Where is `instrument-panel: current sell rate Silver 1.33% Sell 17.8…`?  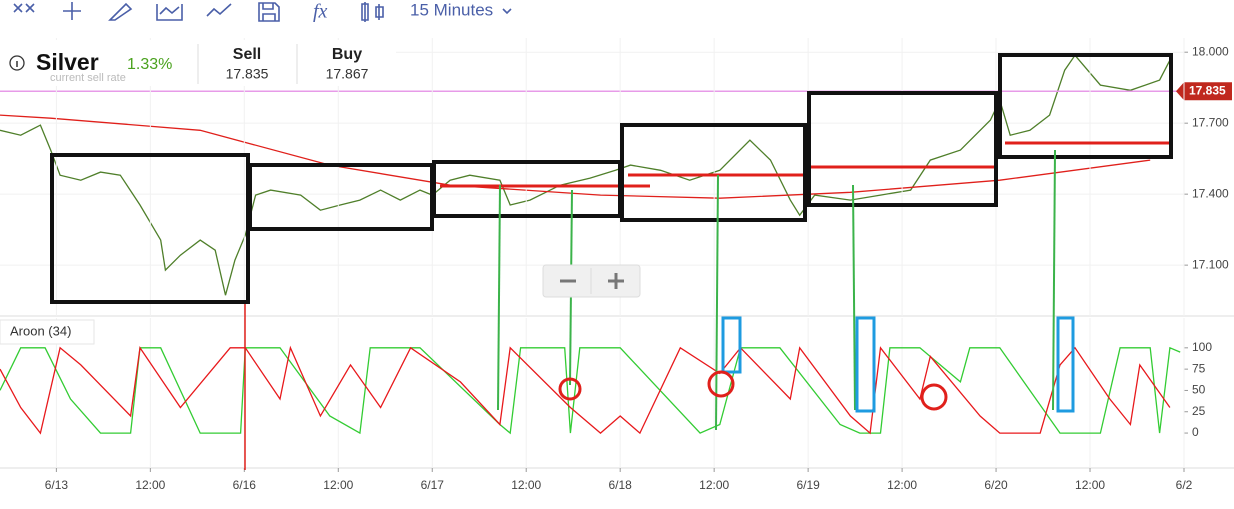
instrument-panel: current sell rate Silver 1.33% Sell 17.8… is located at coordinates (198, 63).